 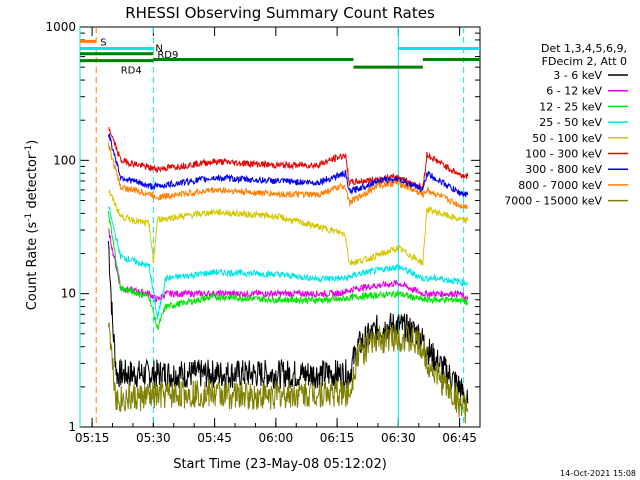 I want to click on legend-label: 7000 - 15000 keV, so click(x=553, y=201).